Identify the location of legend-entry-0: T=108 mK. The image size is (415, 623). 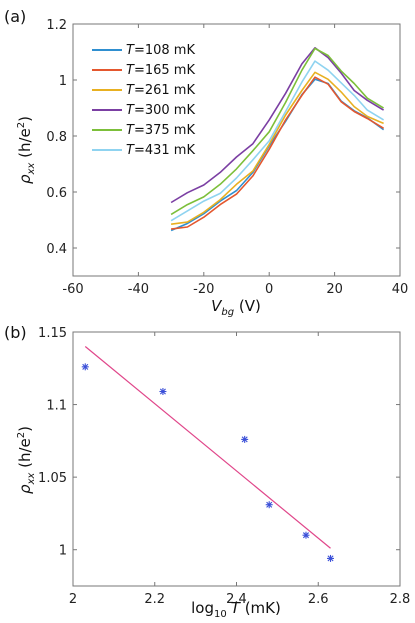
(160, 50).